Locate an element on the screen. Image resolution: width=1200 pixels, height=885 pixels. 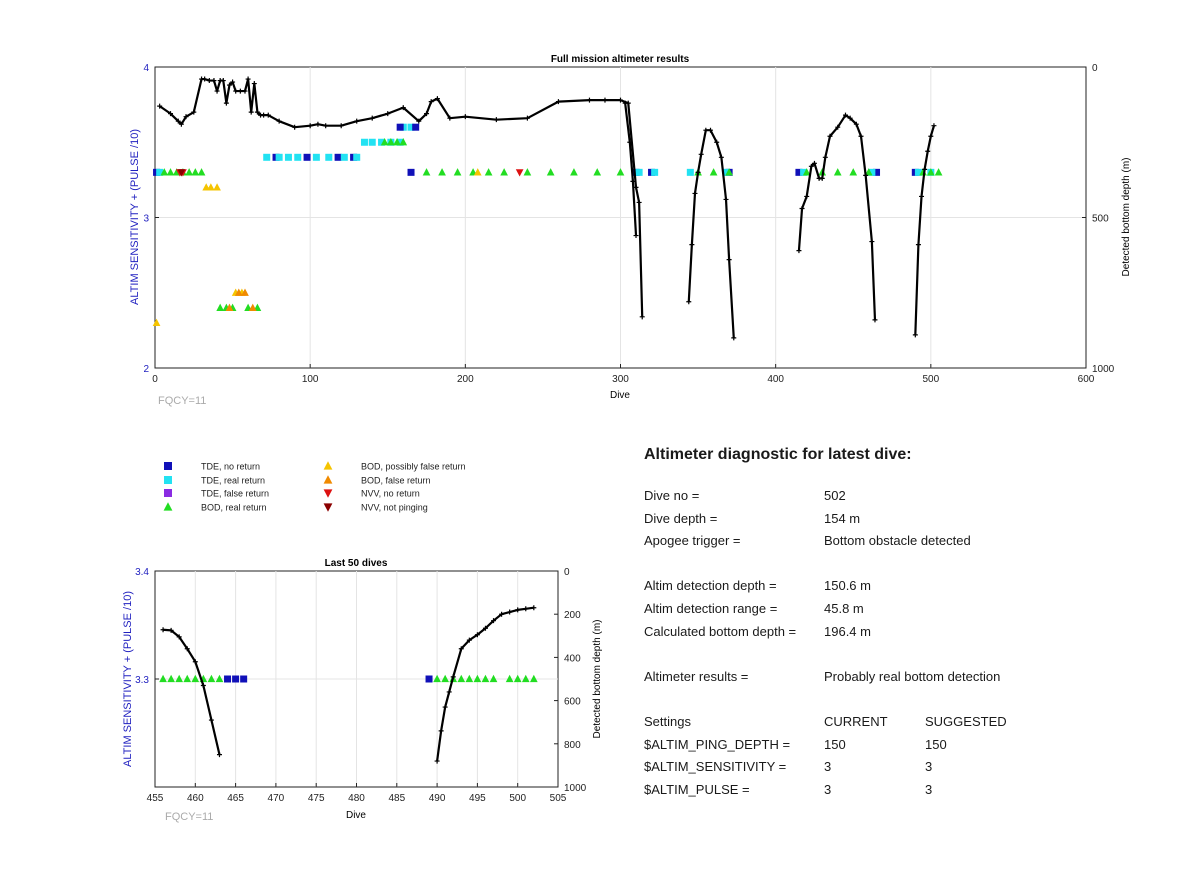
full-mission-depth-line is located at coordinates (401, 197).